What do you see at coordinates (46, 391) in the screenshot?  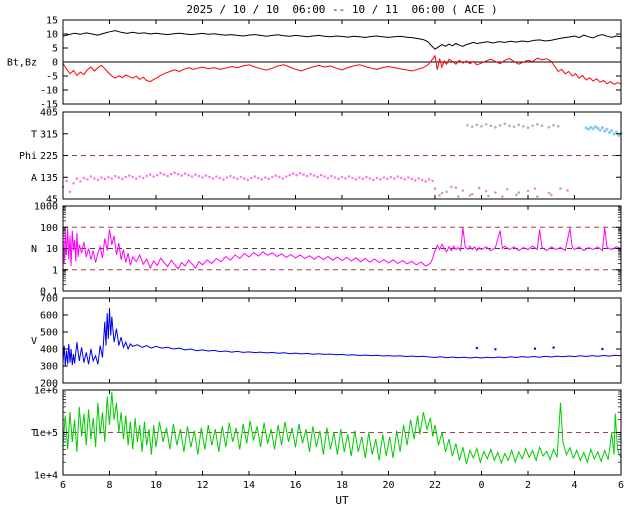 I see `svg-text: 1e+6` at bounding box center [46, 391].